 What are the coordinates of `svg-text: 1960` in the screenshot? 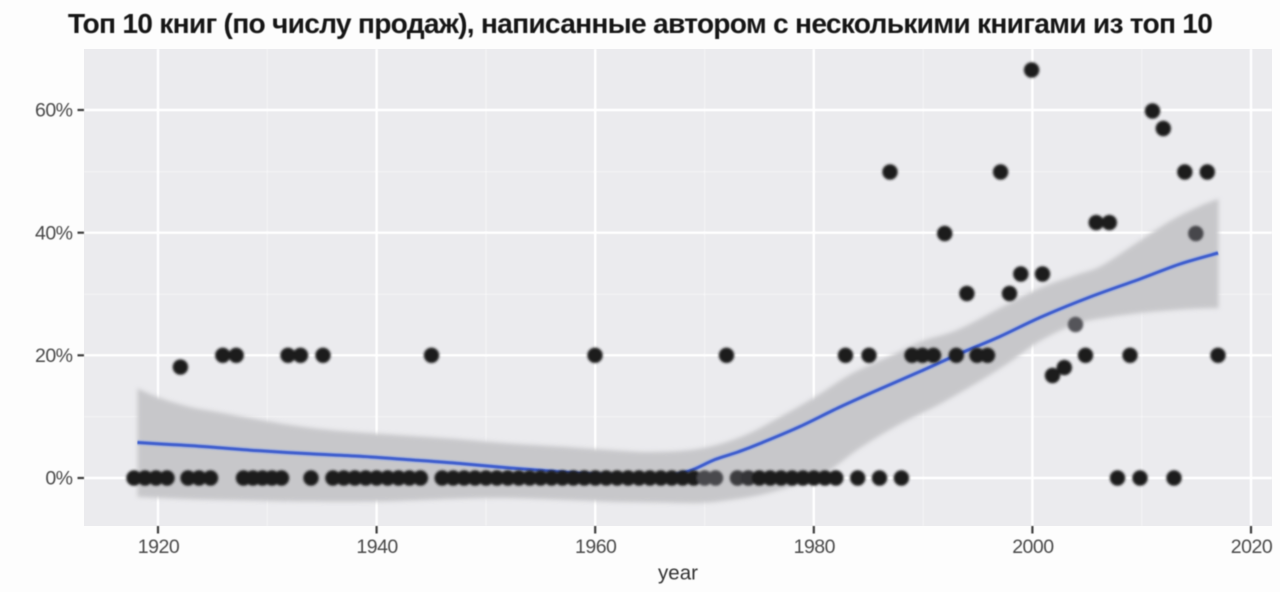 It's located at (596, 547).